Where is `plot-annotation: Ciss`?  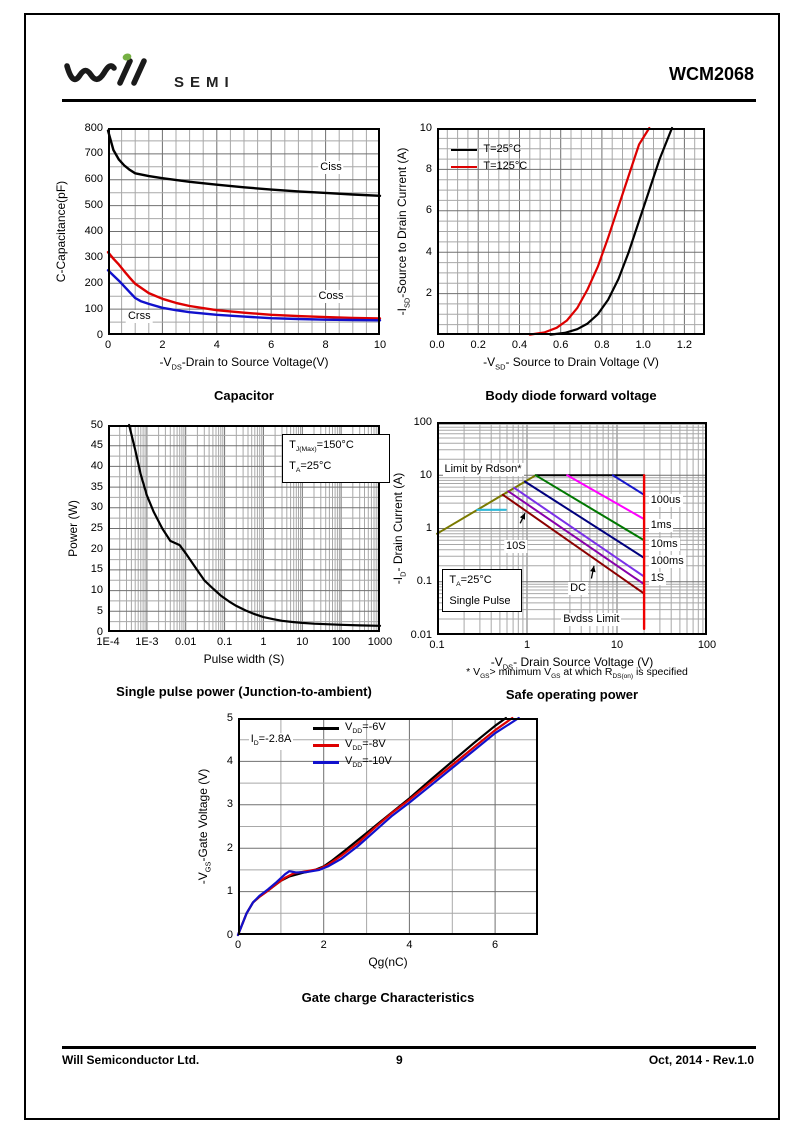
plot-annotation: Ciss is located at coordinates (331, 167).